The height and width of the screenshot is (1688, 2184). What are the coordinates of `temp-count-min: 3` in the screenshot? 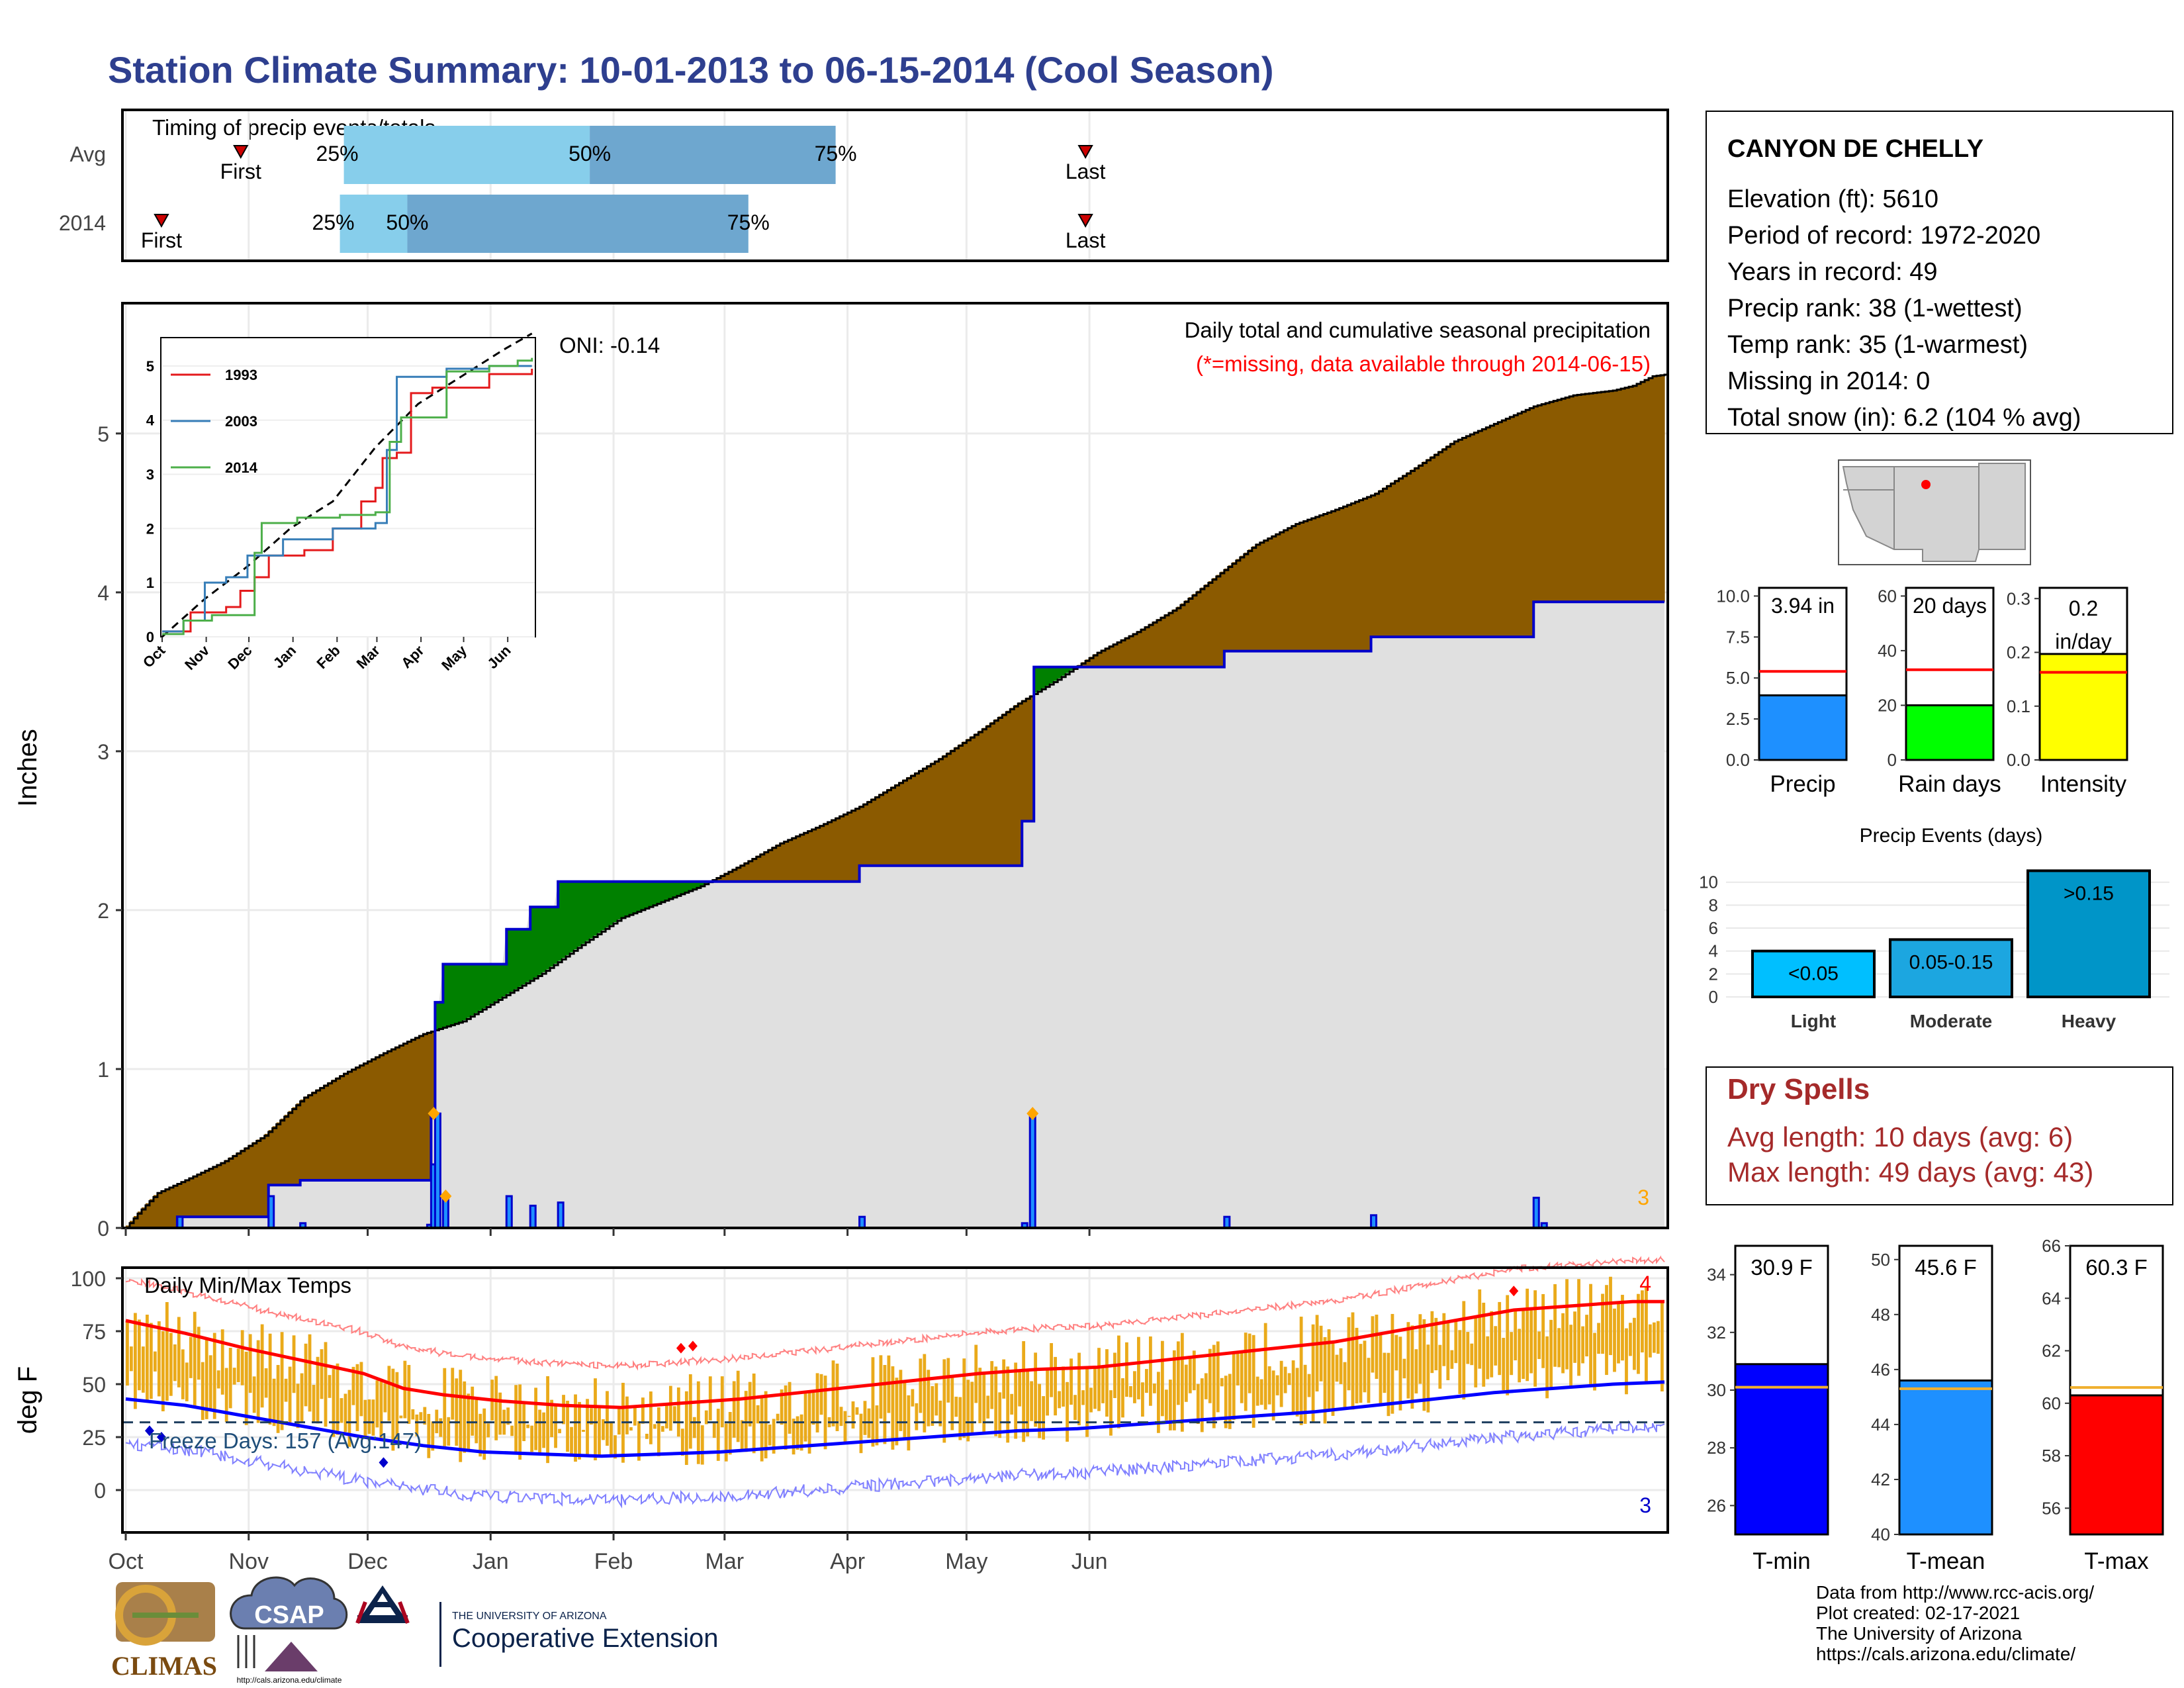 It's located at (1645, 1505).